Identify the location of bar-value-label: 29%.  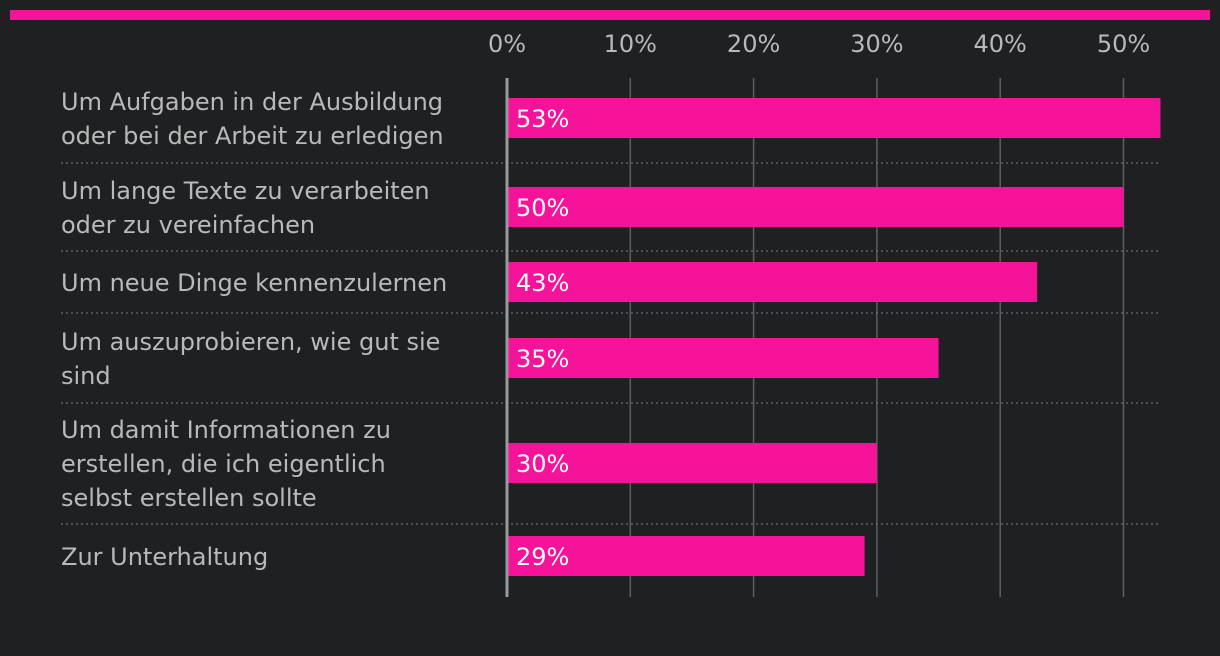
(542, 557).